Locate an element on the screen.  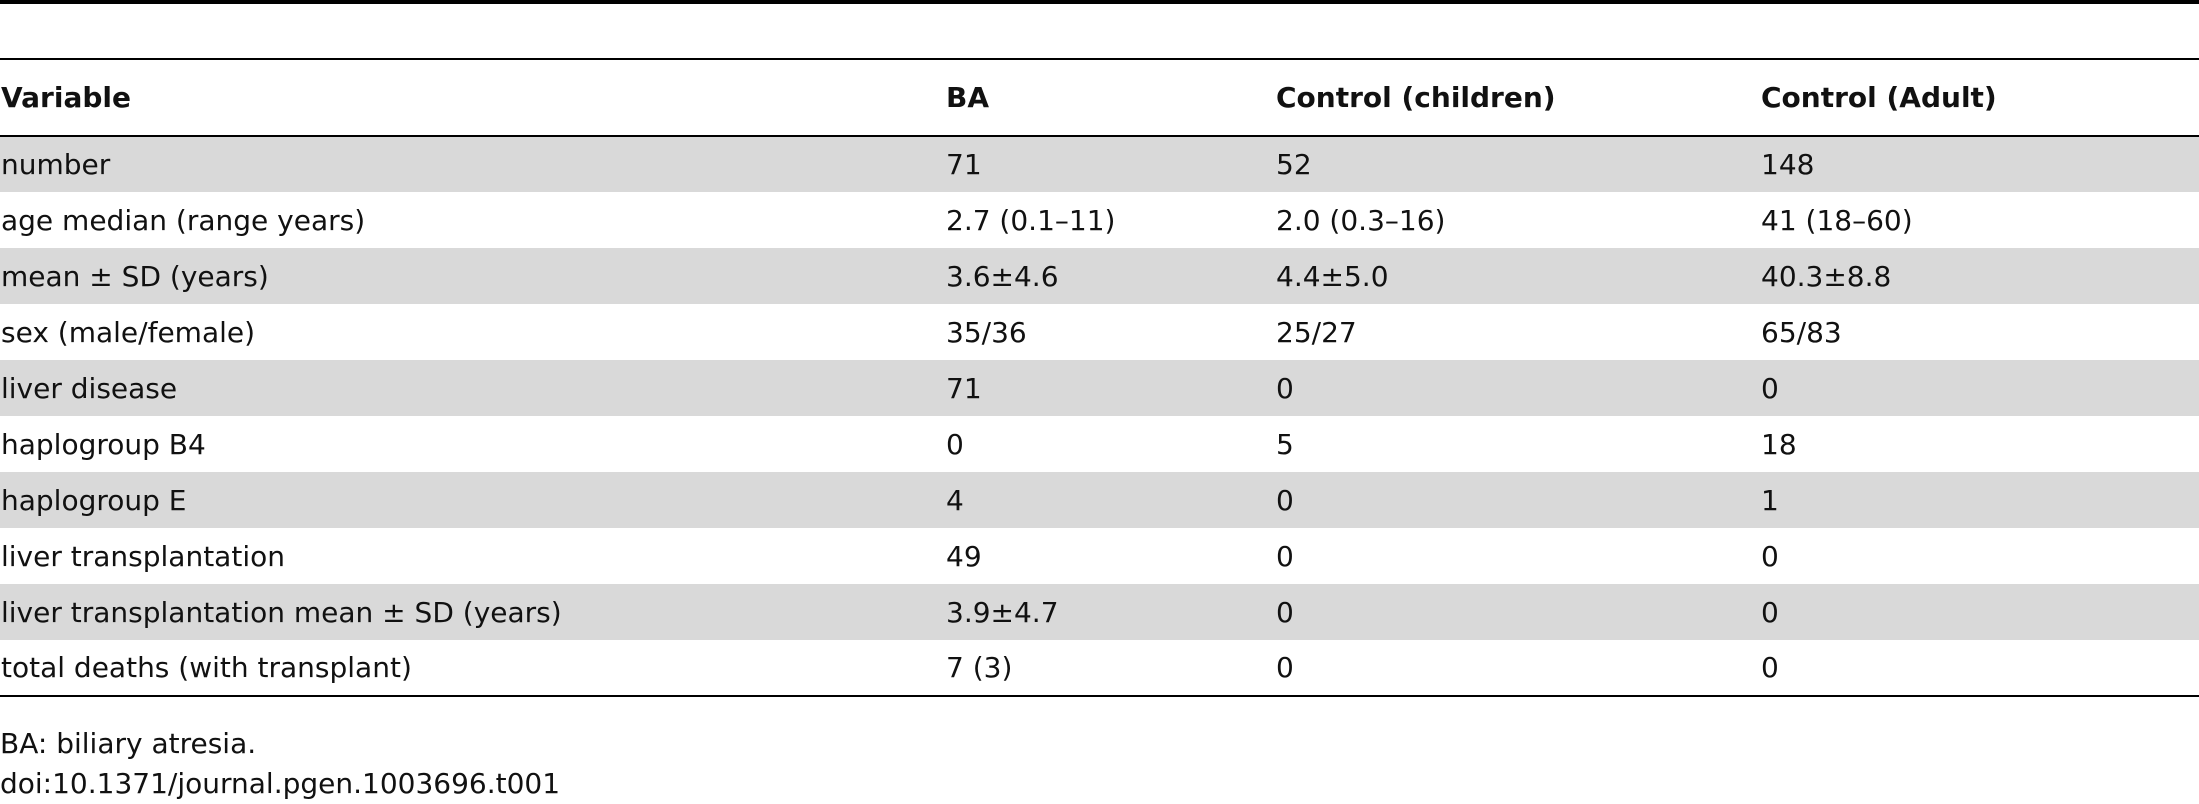
cell-control-adult: 1 is located at coordinates (1770, 500).